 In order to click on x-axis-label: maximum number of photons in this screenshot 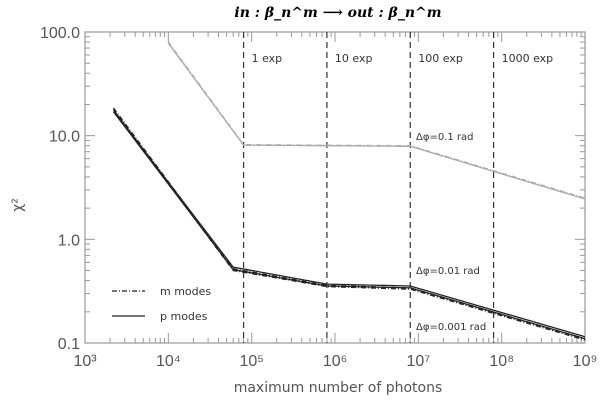, I will do `click(338, 388)`.